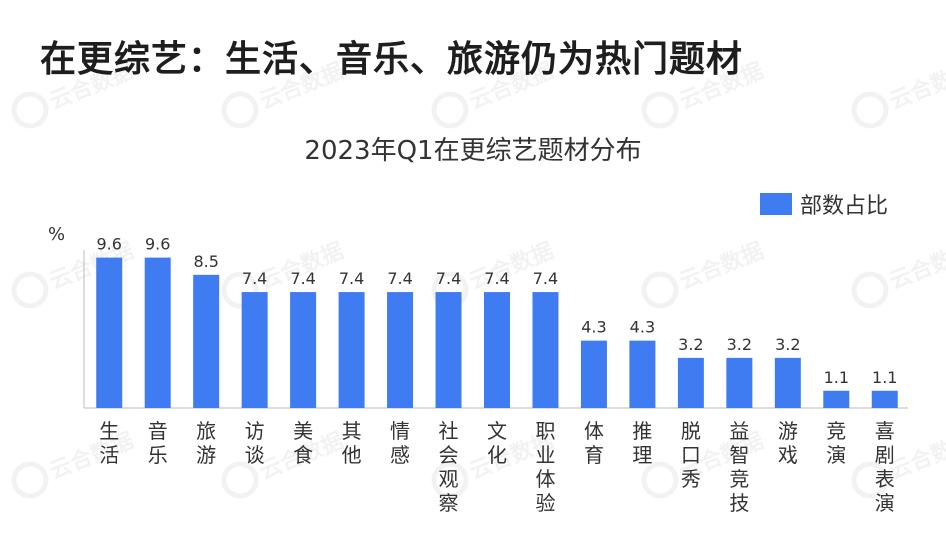 Image resolution: width=946 pixels, height=536 pixels. I want to click on data-label-0: 9.6, so click(109, 244).